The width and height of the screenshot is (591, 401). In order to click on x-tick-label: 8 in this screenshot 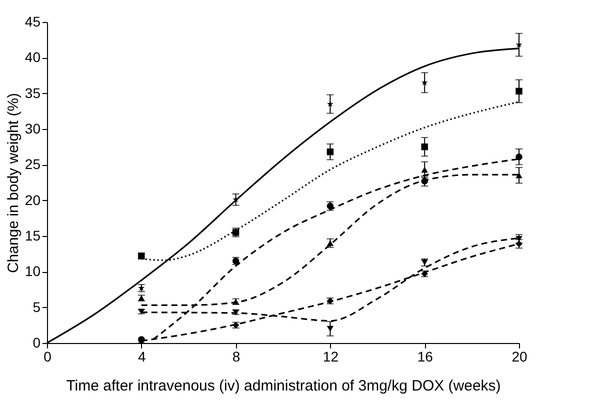, I will do `click(236, 356)`.